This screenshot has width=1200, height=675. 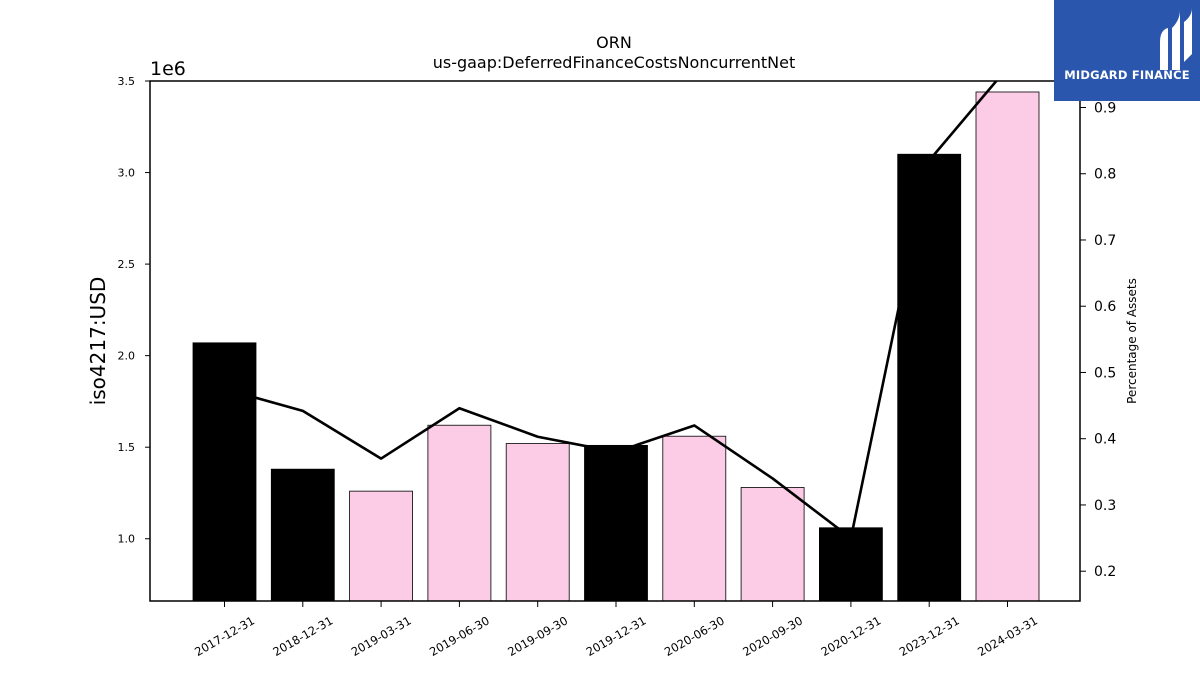 I want to click on x-tick-label: 2020-06-30, so click(x=694, y=636).